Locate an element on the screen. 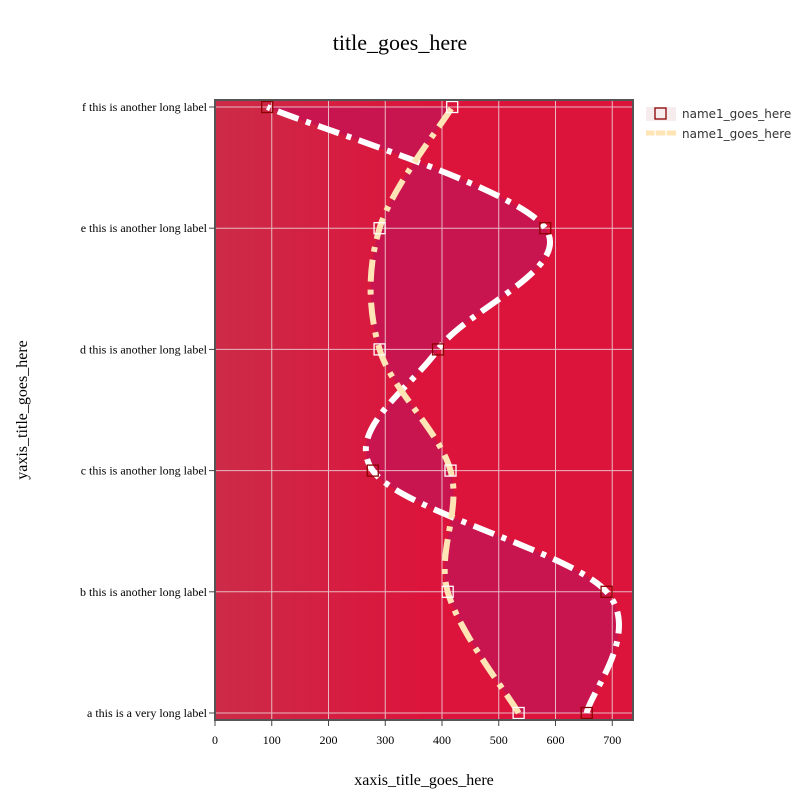 The height and width of the screenshot is (800, 800). y-tick-label: d this is another long label is located at coordinates (144, 349).